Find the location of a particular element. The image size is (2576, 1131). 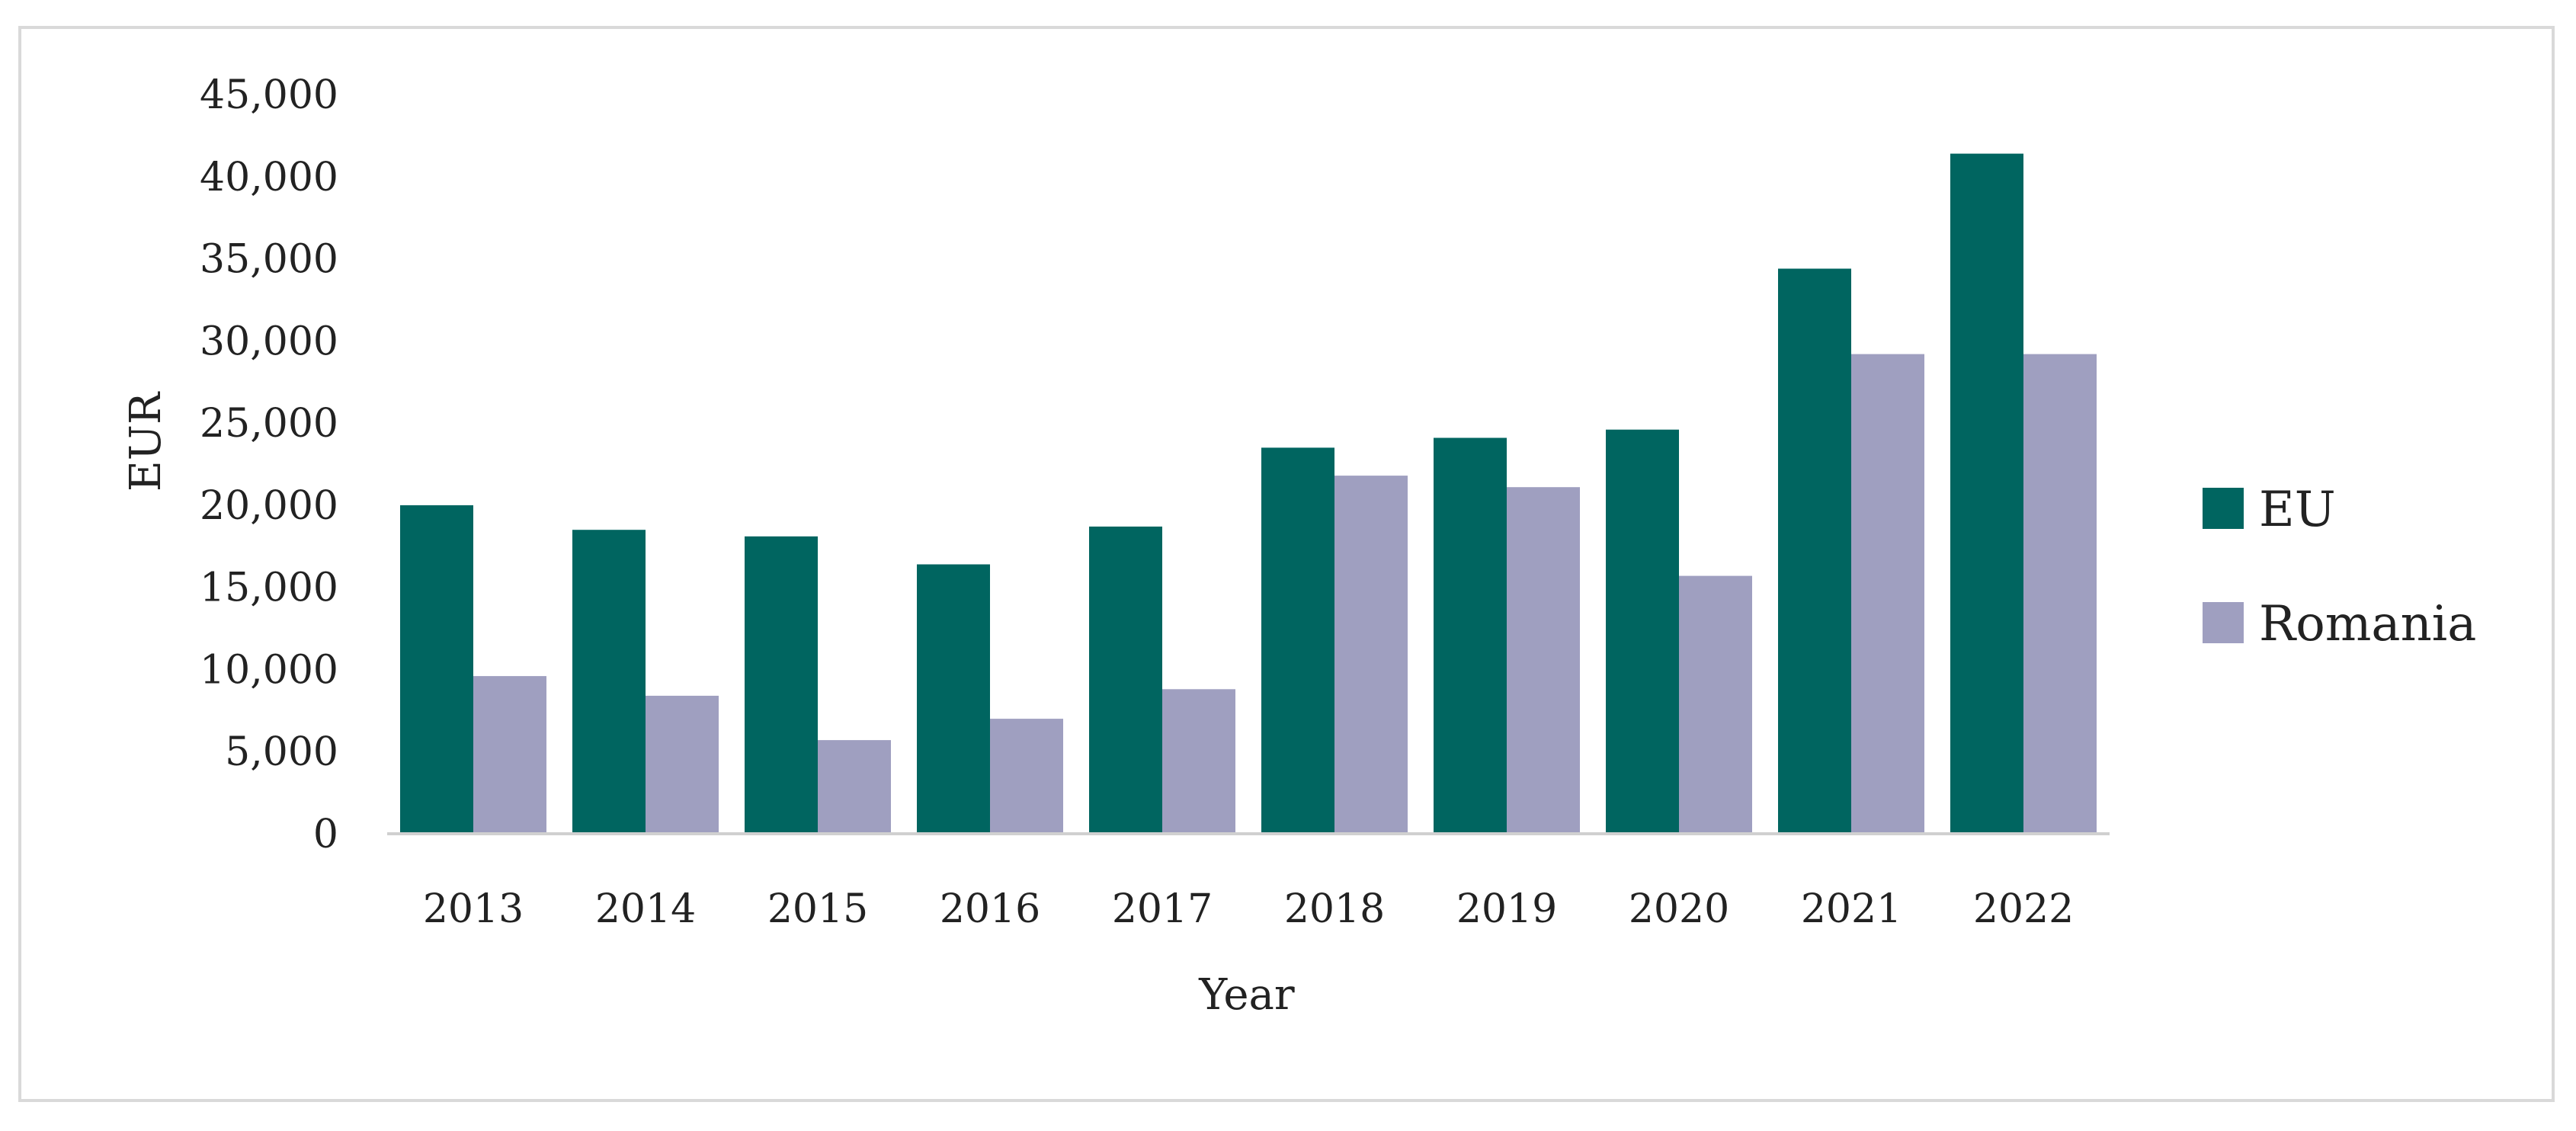

y-tick-label: 10,000 is located at coordinates (269, 670).